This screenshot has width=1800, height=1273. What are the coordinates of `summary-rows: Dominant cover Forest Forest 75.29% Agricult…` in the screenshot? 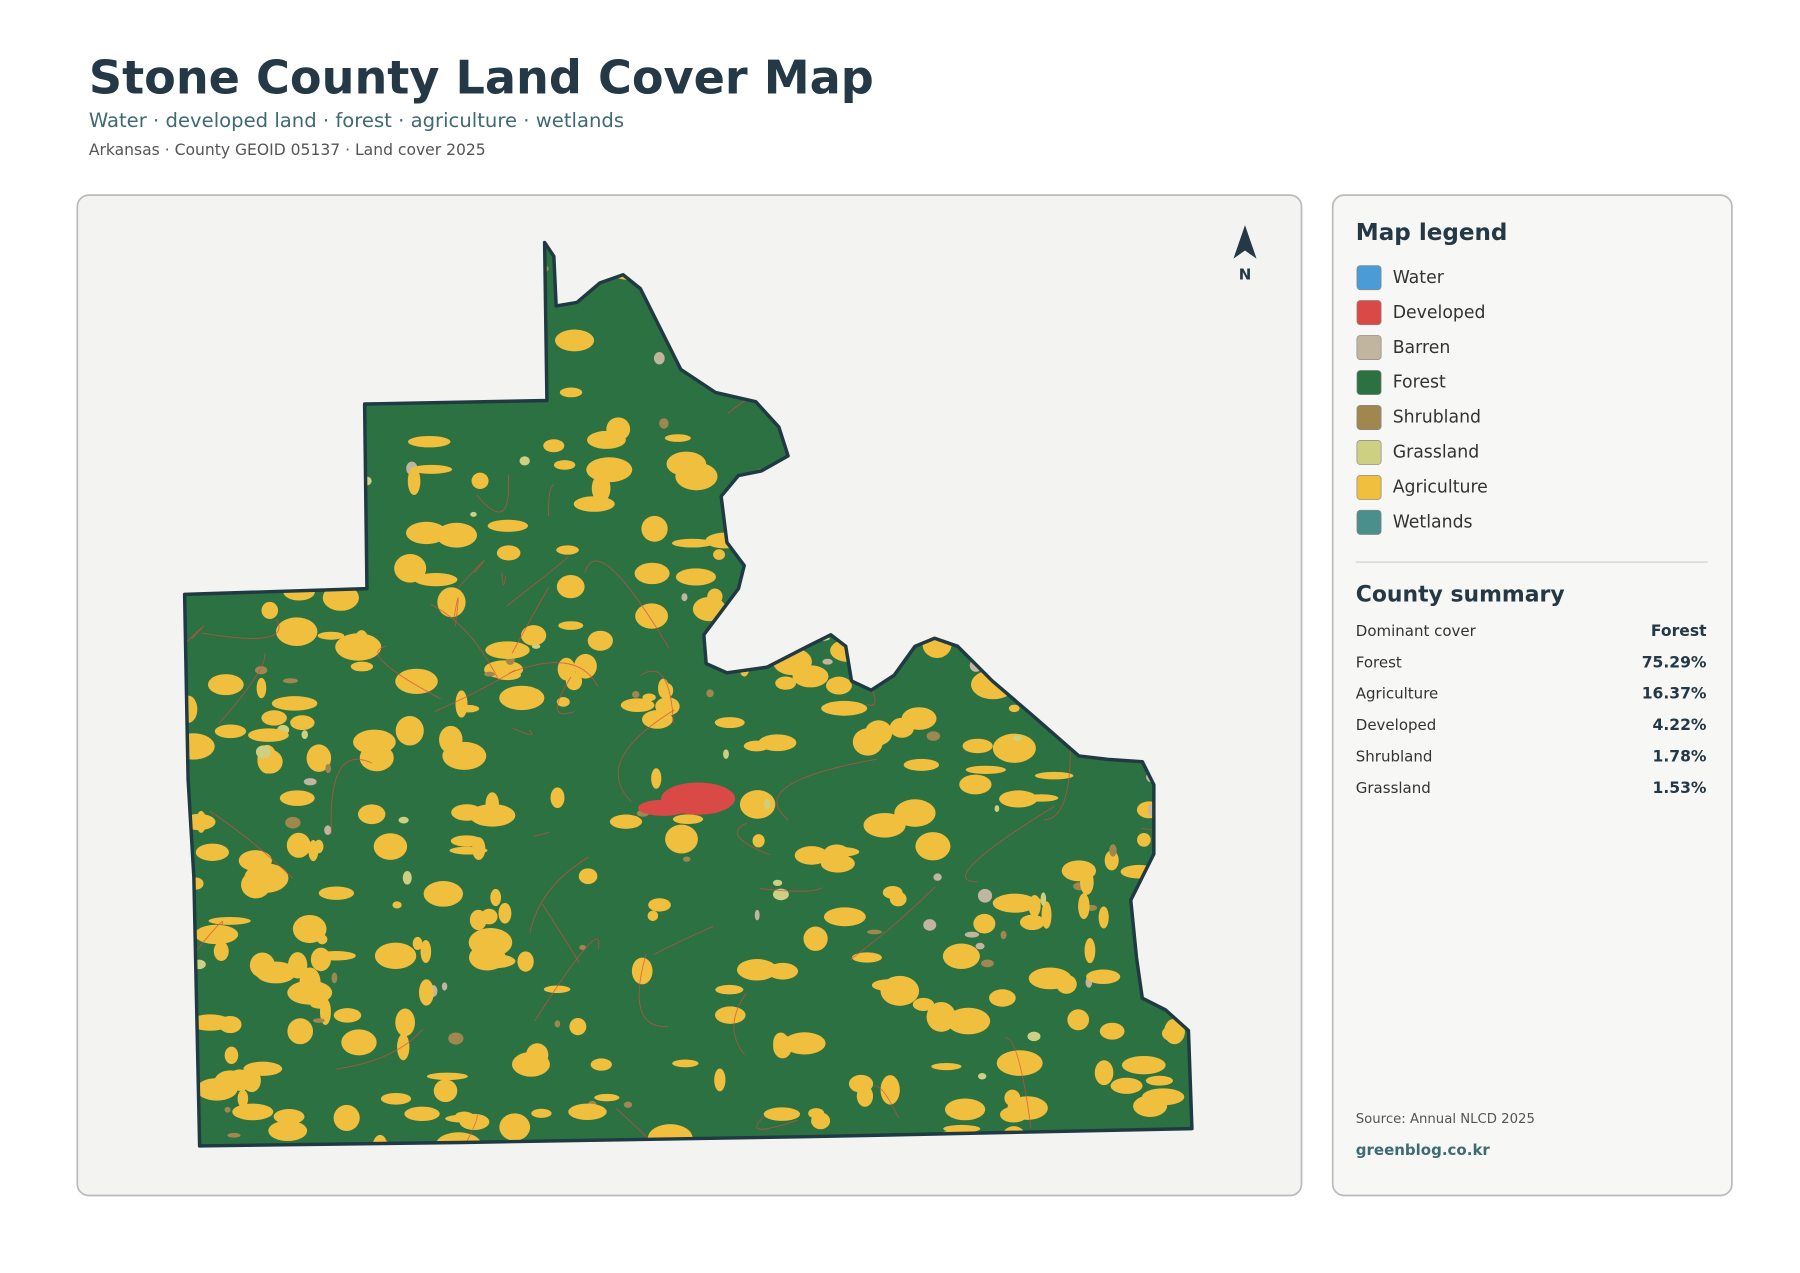 It's located at (1531, 709).